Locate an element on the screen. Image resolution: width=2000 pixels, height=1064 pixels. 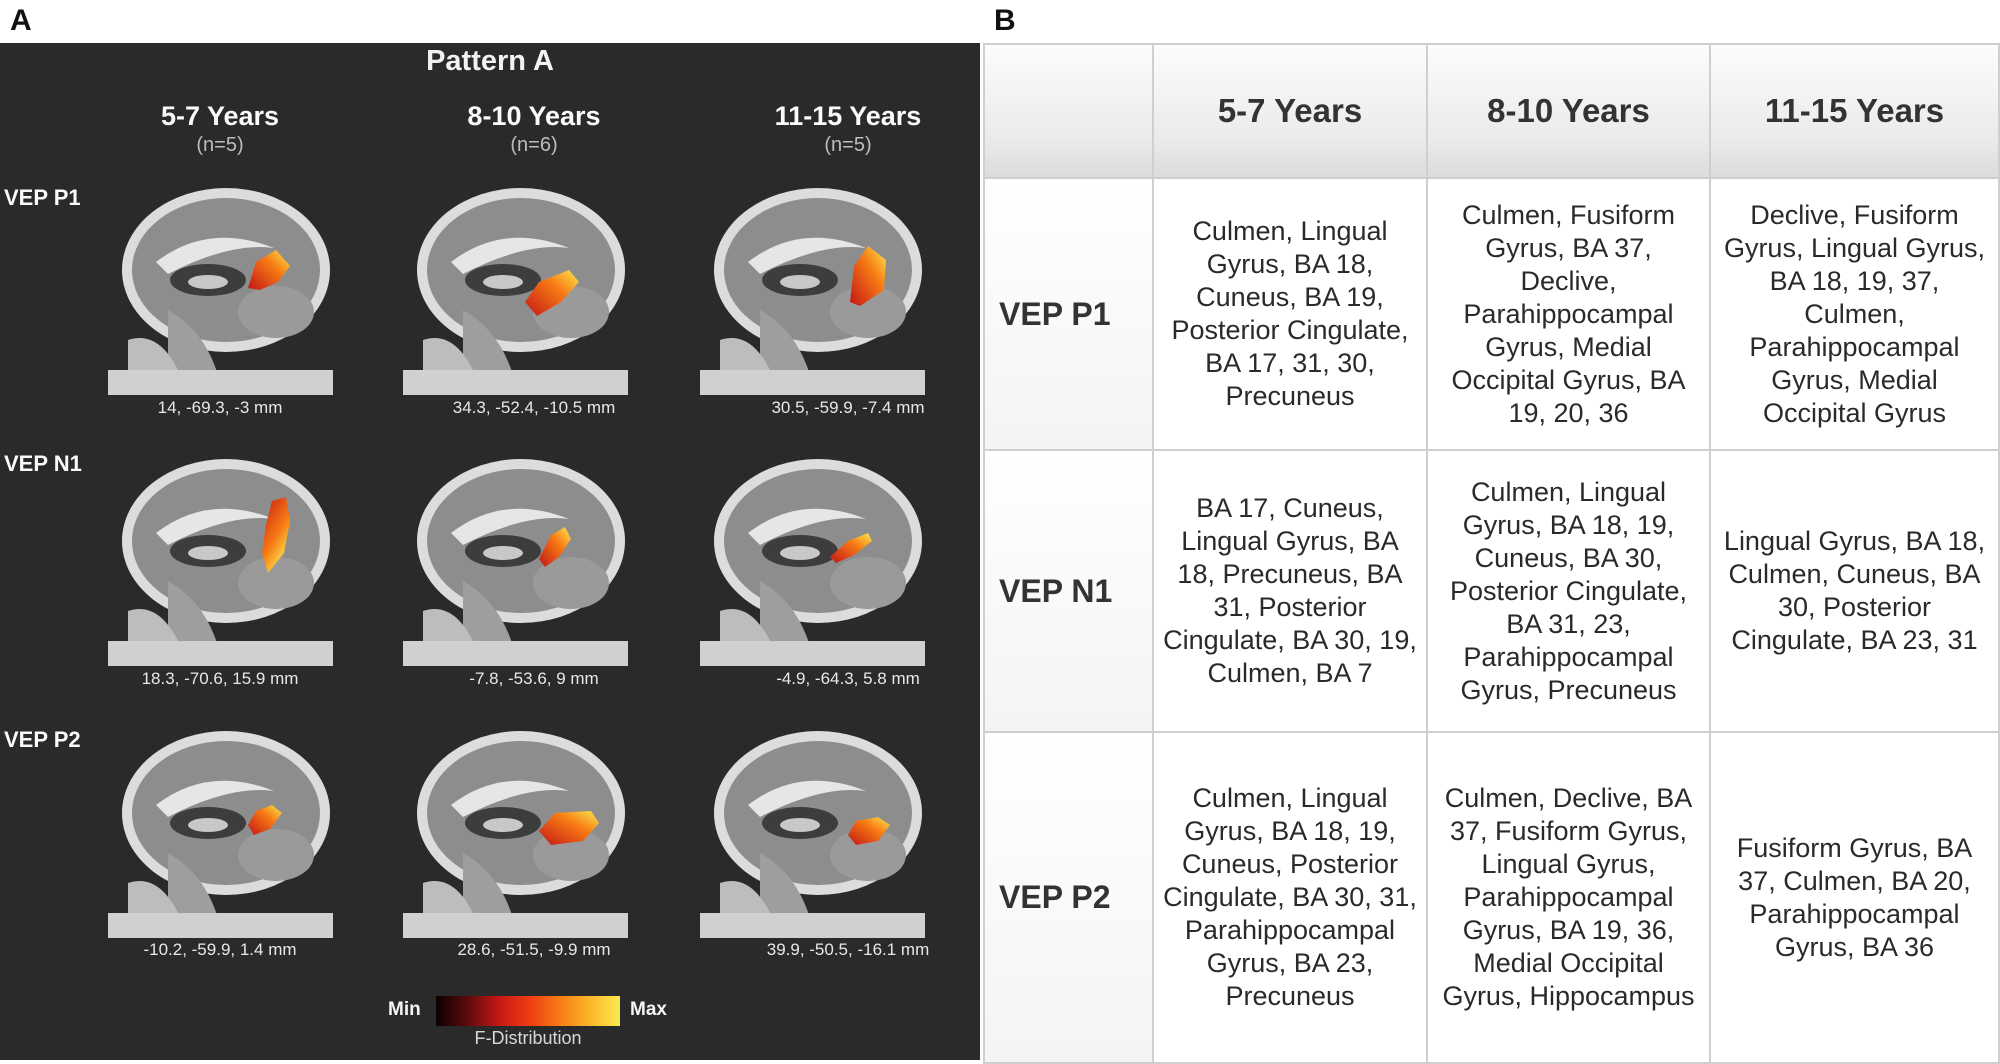
row-label-vep-p2: VEP P2 is located at coordinates (42, 739).